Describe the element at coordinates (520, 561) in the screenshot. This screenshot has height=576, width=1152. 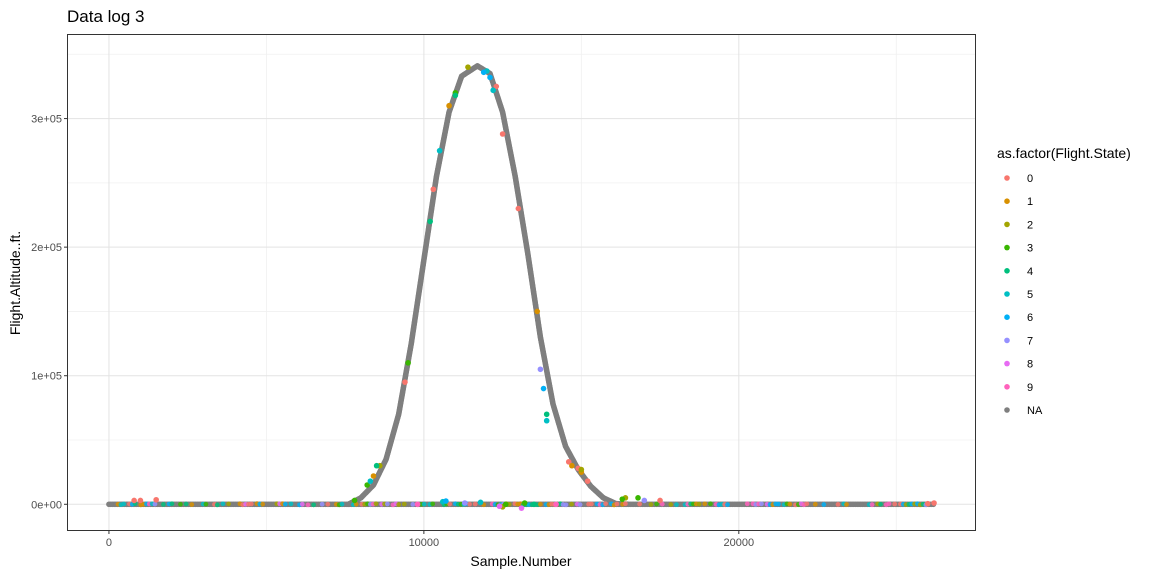
I see `x-axis-title: Sample.Number` at that location.